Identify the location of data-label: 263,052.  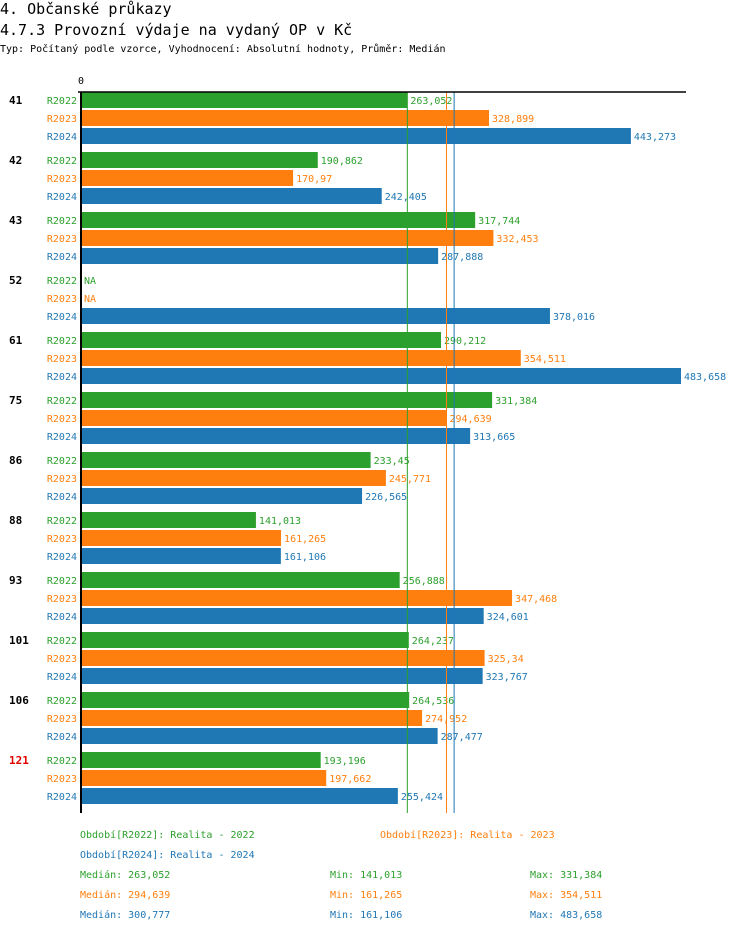
(431, 101).